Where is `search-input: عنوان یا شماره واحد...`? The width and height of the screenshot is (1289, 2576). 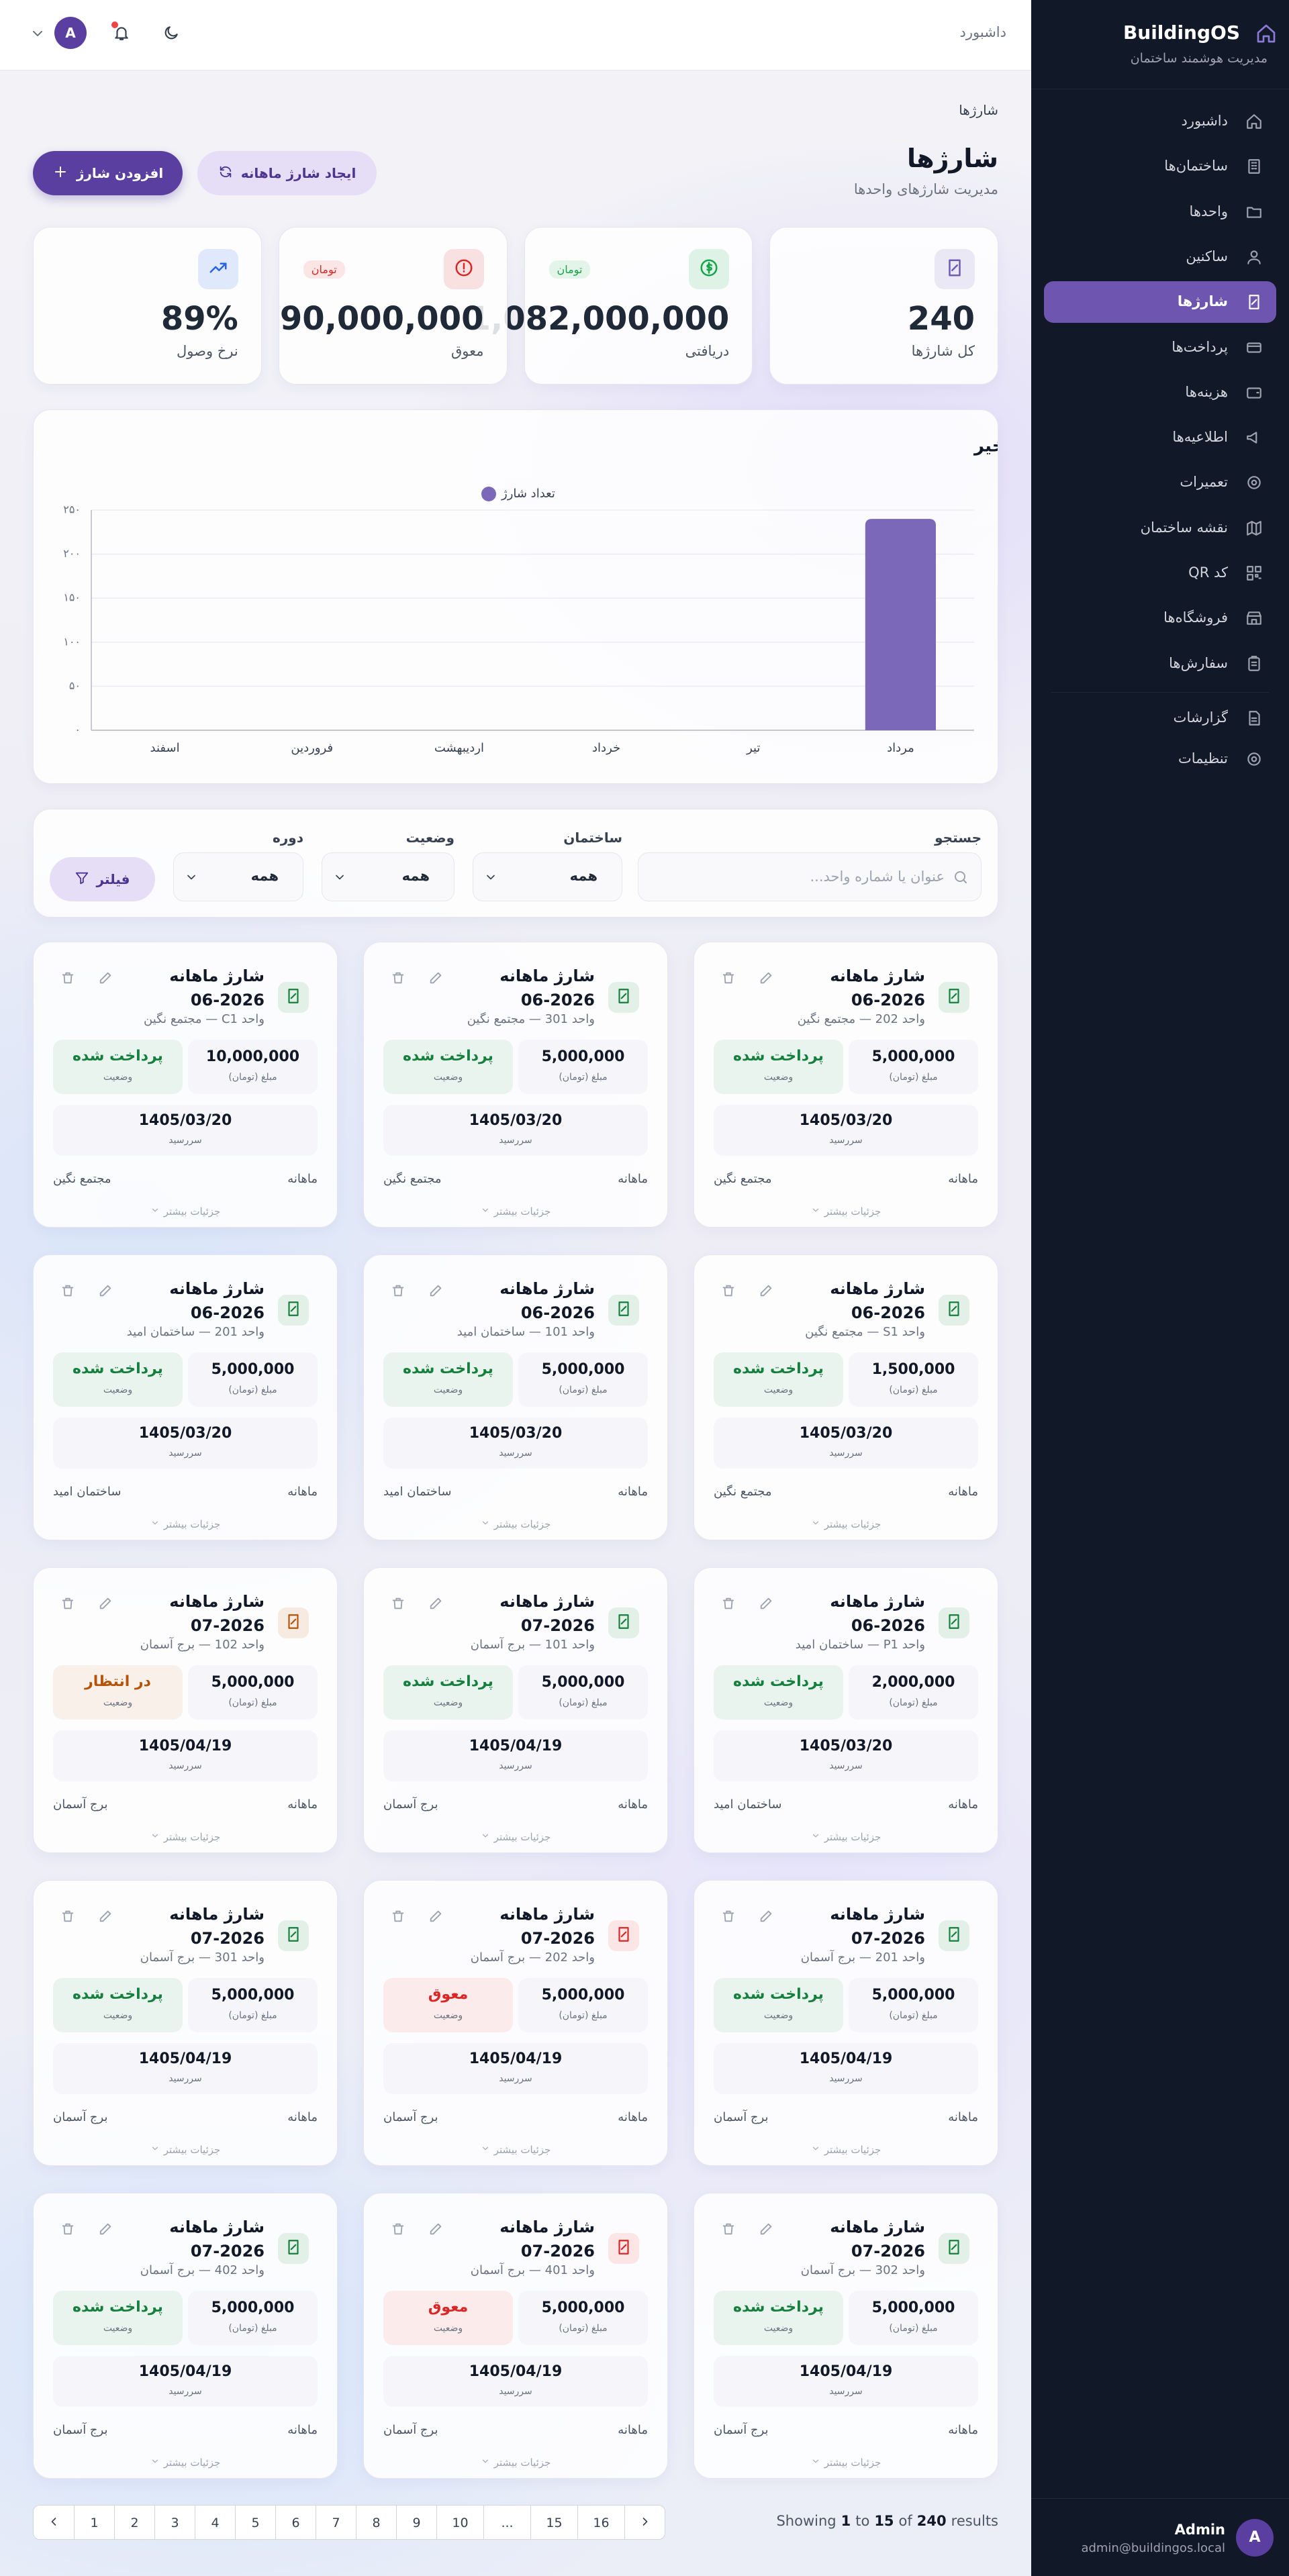
search-input: عنوان یا شماره واحد... is located at coordinates (810, 876).